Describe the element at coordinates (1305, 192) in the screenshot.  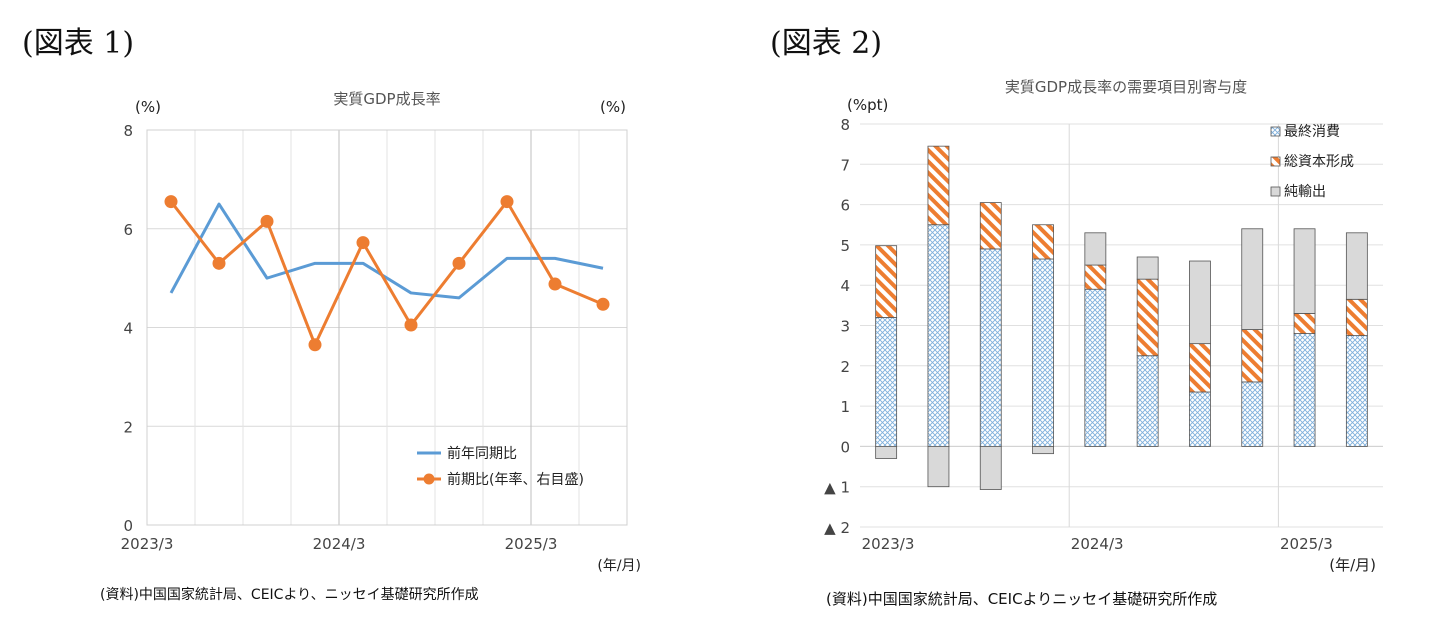
I see `legend-label: 純輸出` at that location.